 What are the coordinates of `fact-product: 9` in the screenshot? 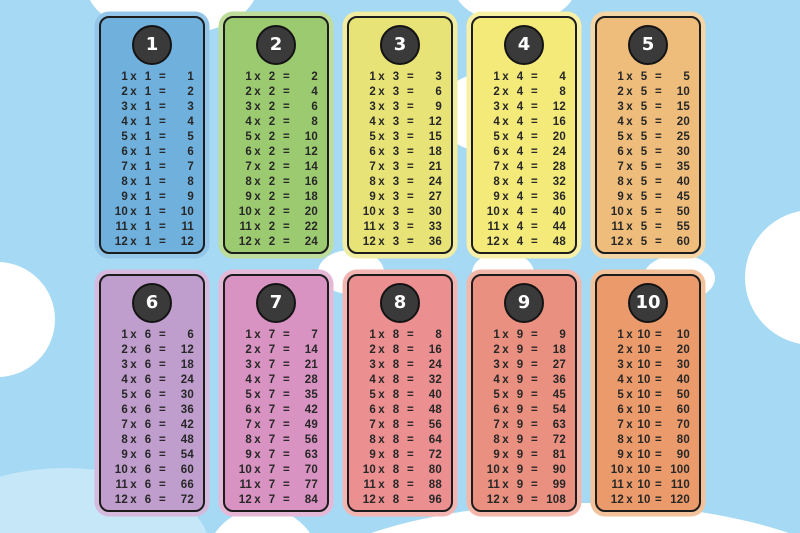 It's located at (190, 197).